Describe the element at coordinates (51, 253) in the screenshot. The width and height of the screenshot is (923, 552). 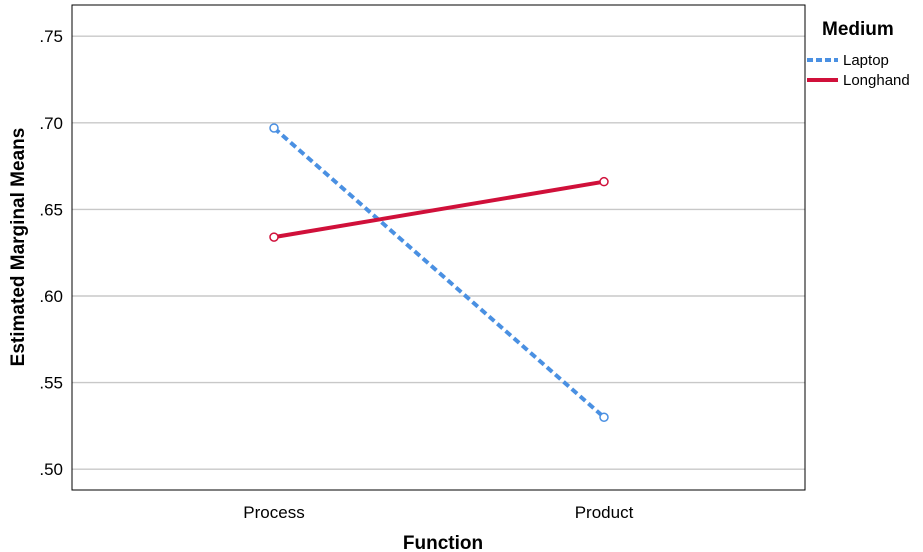
I see `y-tick-labels: .50 .55 .60 .65 .70 .75` at that location.